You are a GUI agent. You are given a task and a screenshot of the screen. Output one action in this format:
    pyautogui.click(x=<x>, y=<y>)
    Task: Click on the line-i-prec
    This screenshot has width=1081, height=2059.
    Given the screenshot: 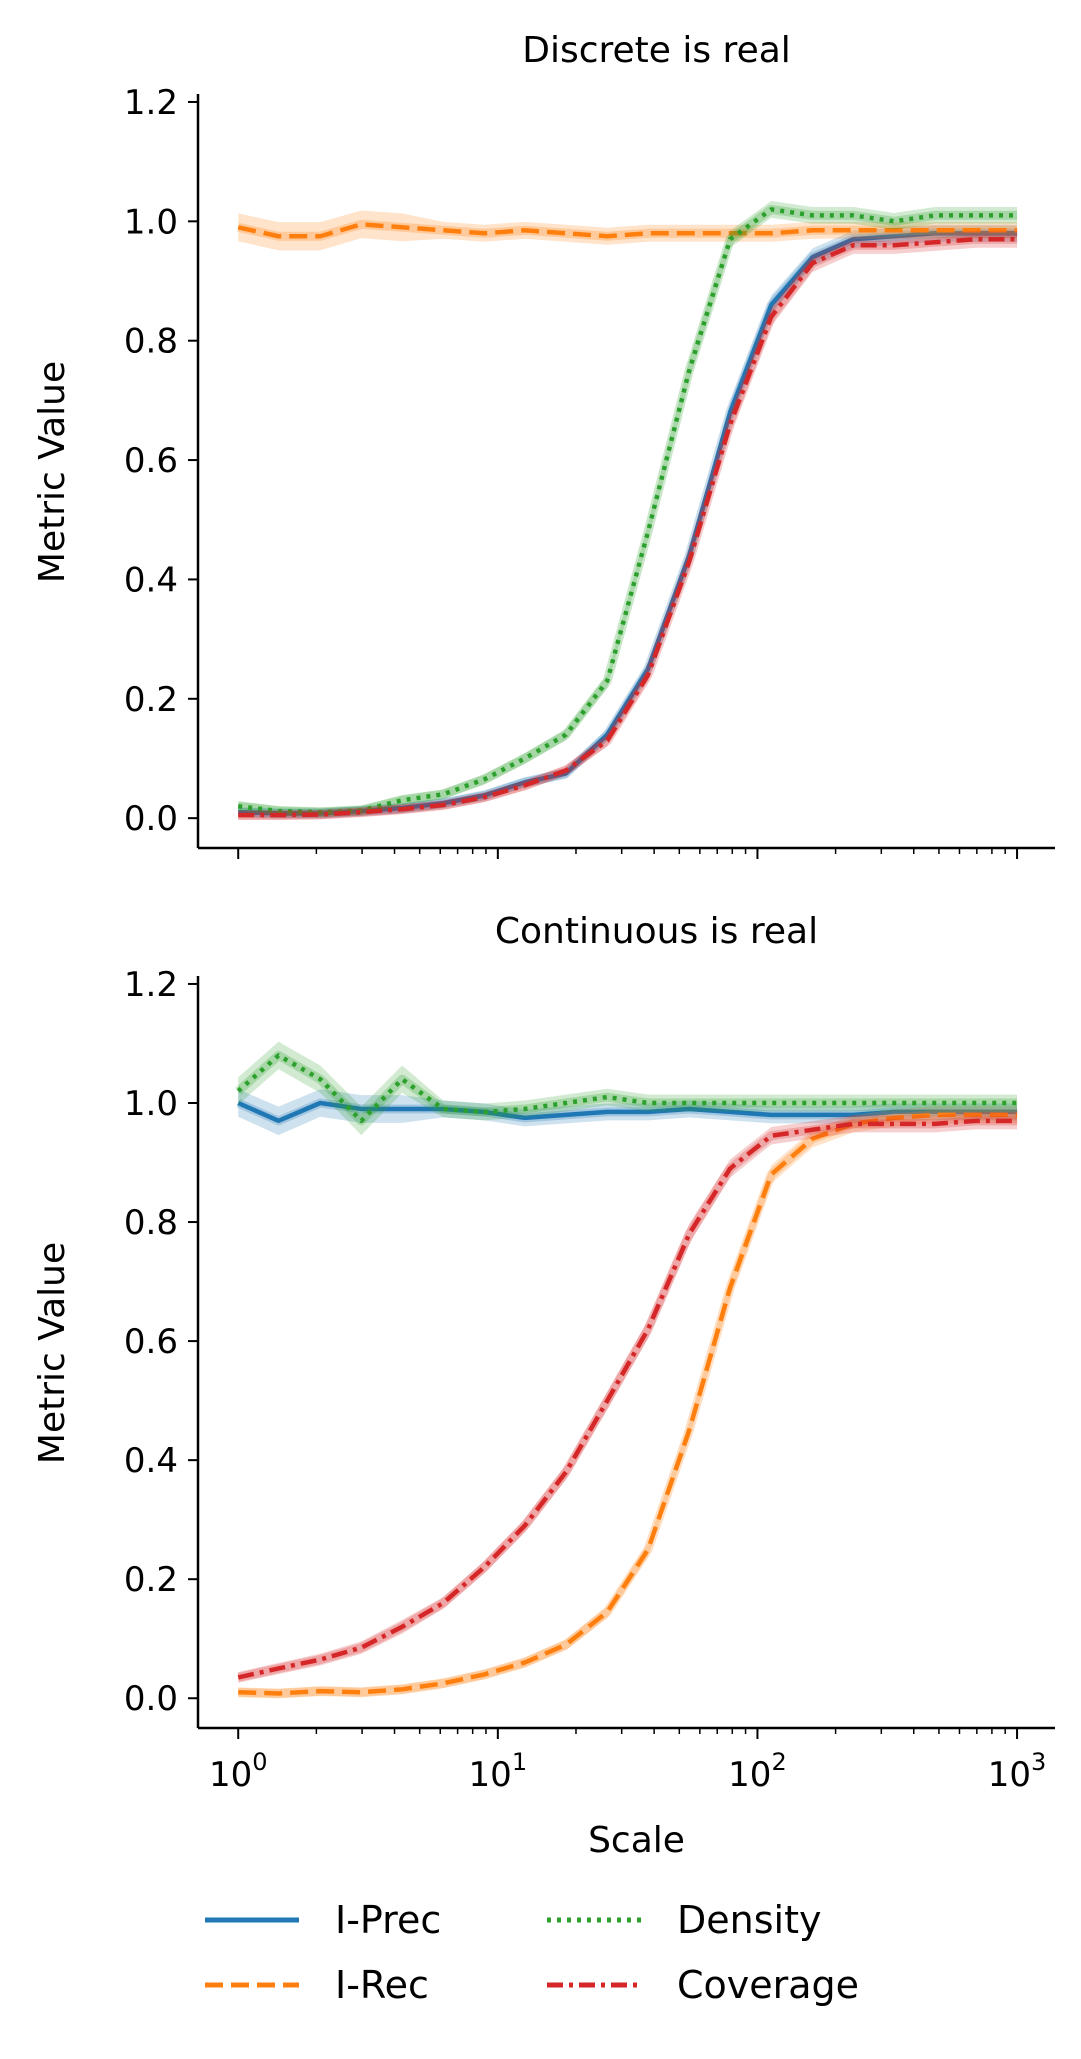 What is the action you would take?
    pyautogui.click(x=627, y=1112)
    